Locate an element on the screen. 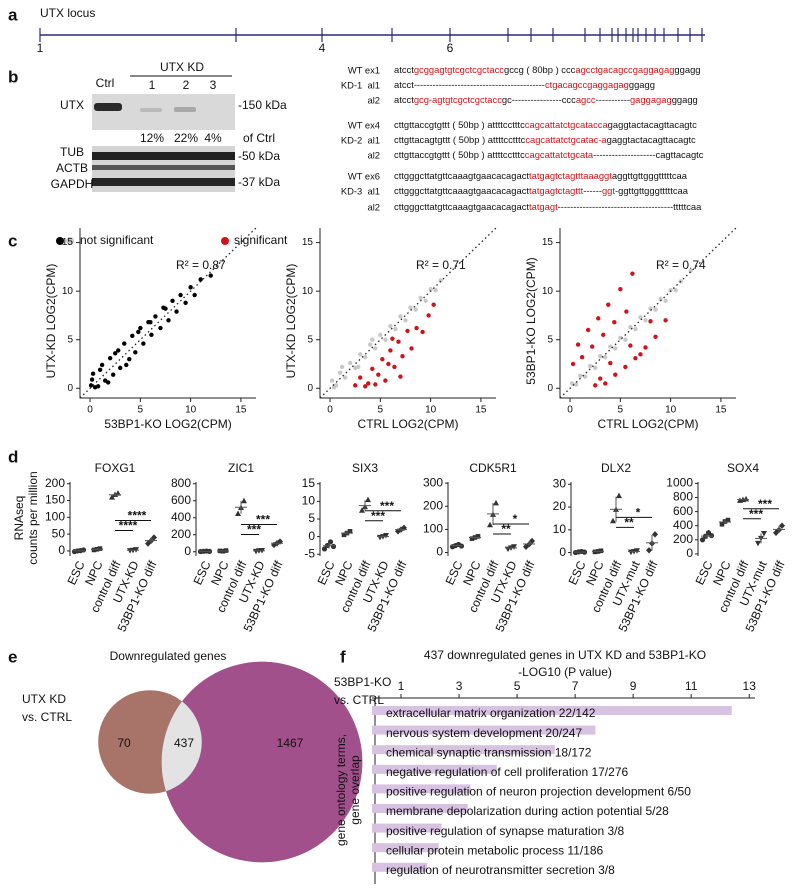  sequence-segment: ------ is located at coordinates (592, 190).